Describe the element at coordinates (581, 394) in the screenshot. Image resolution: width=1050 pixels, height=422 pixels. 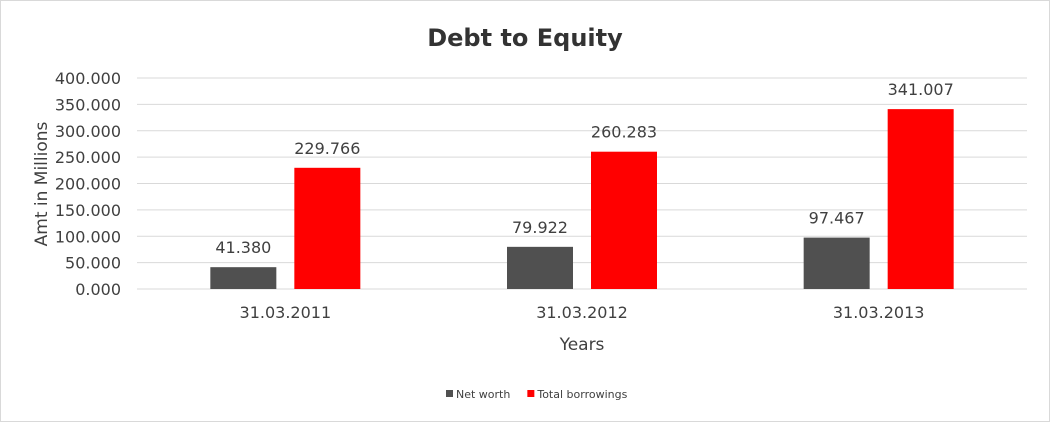
I see `legend-label: Total borrowings` at that location.